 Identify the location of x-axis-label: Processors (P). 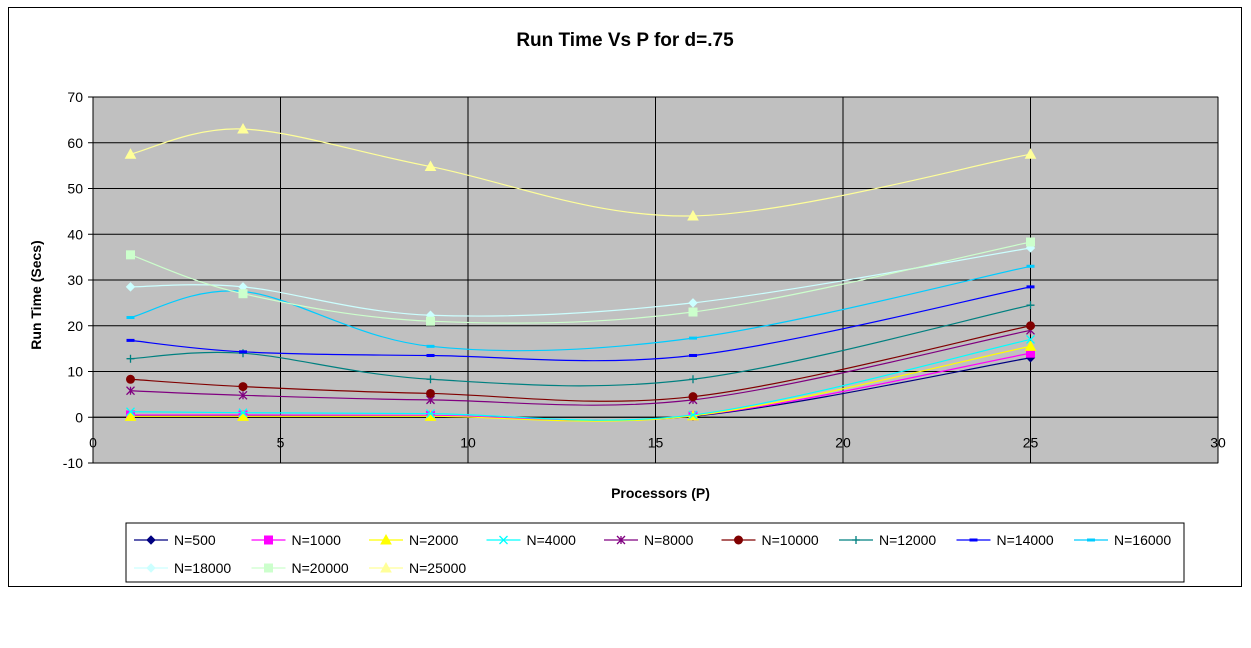
(660, 493).